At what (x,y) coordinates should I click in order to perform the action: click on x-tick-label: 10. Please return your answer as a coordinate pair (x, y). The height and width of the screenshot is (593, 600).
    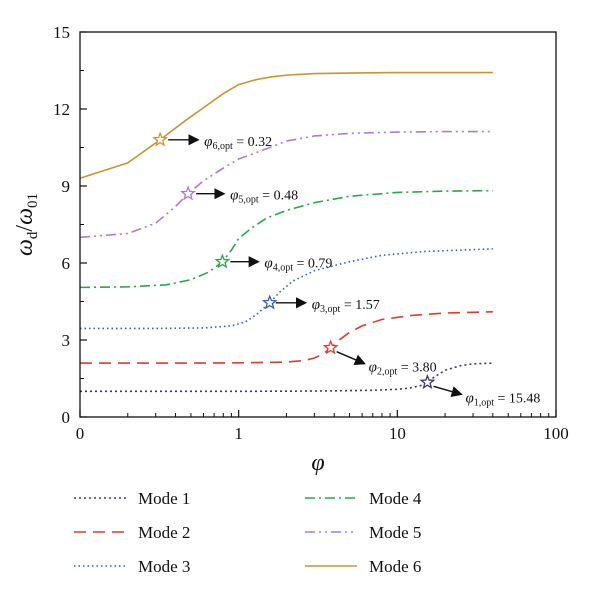
    Looking at the image, I should click on (397, 433).